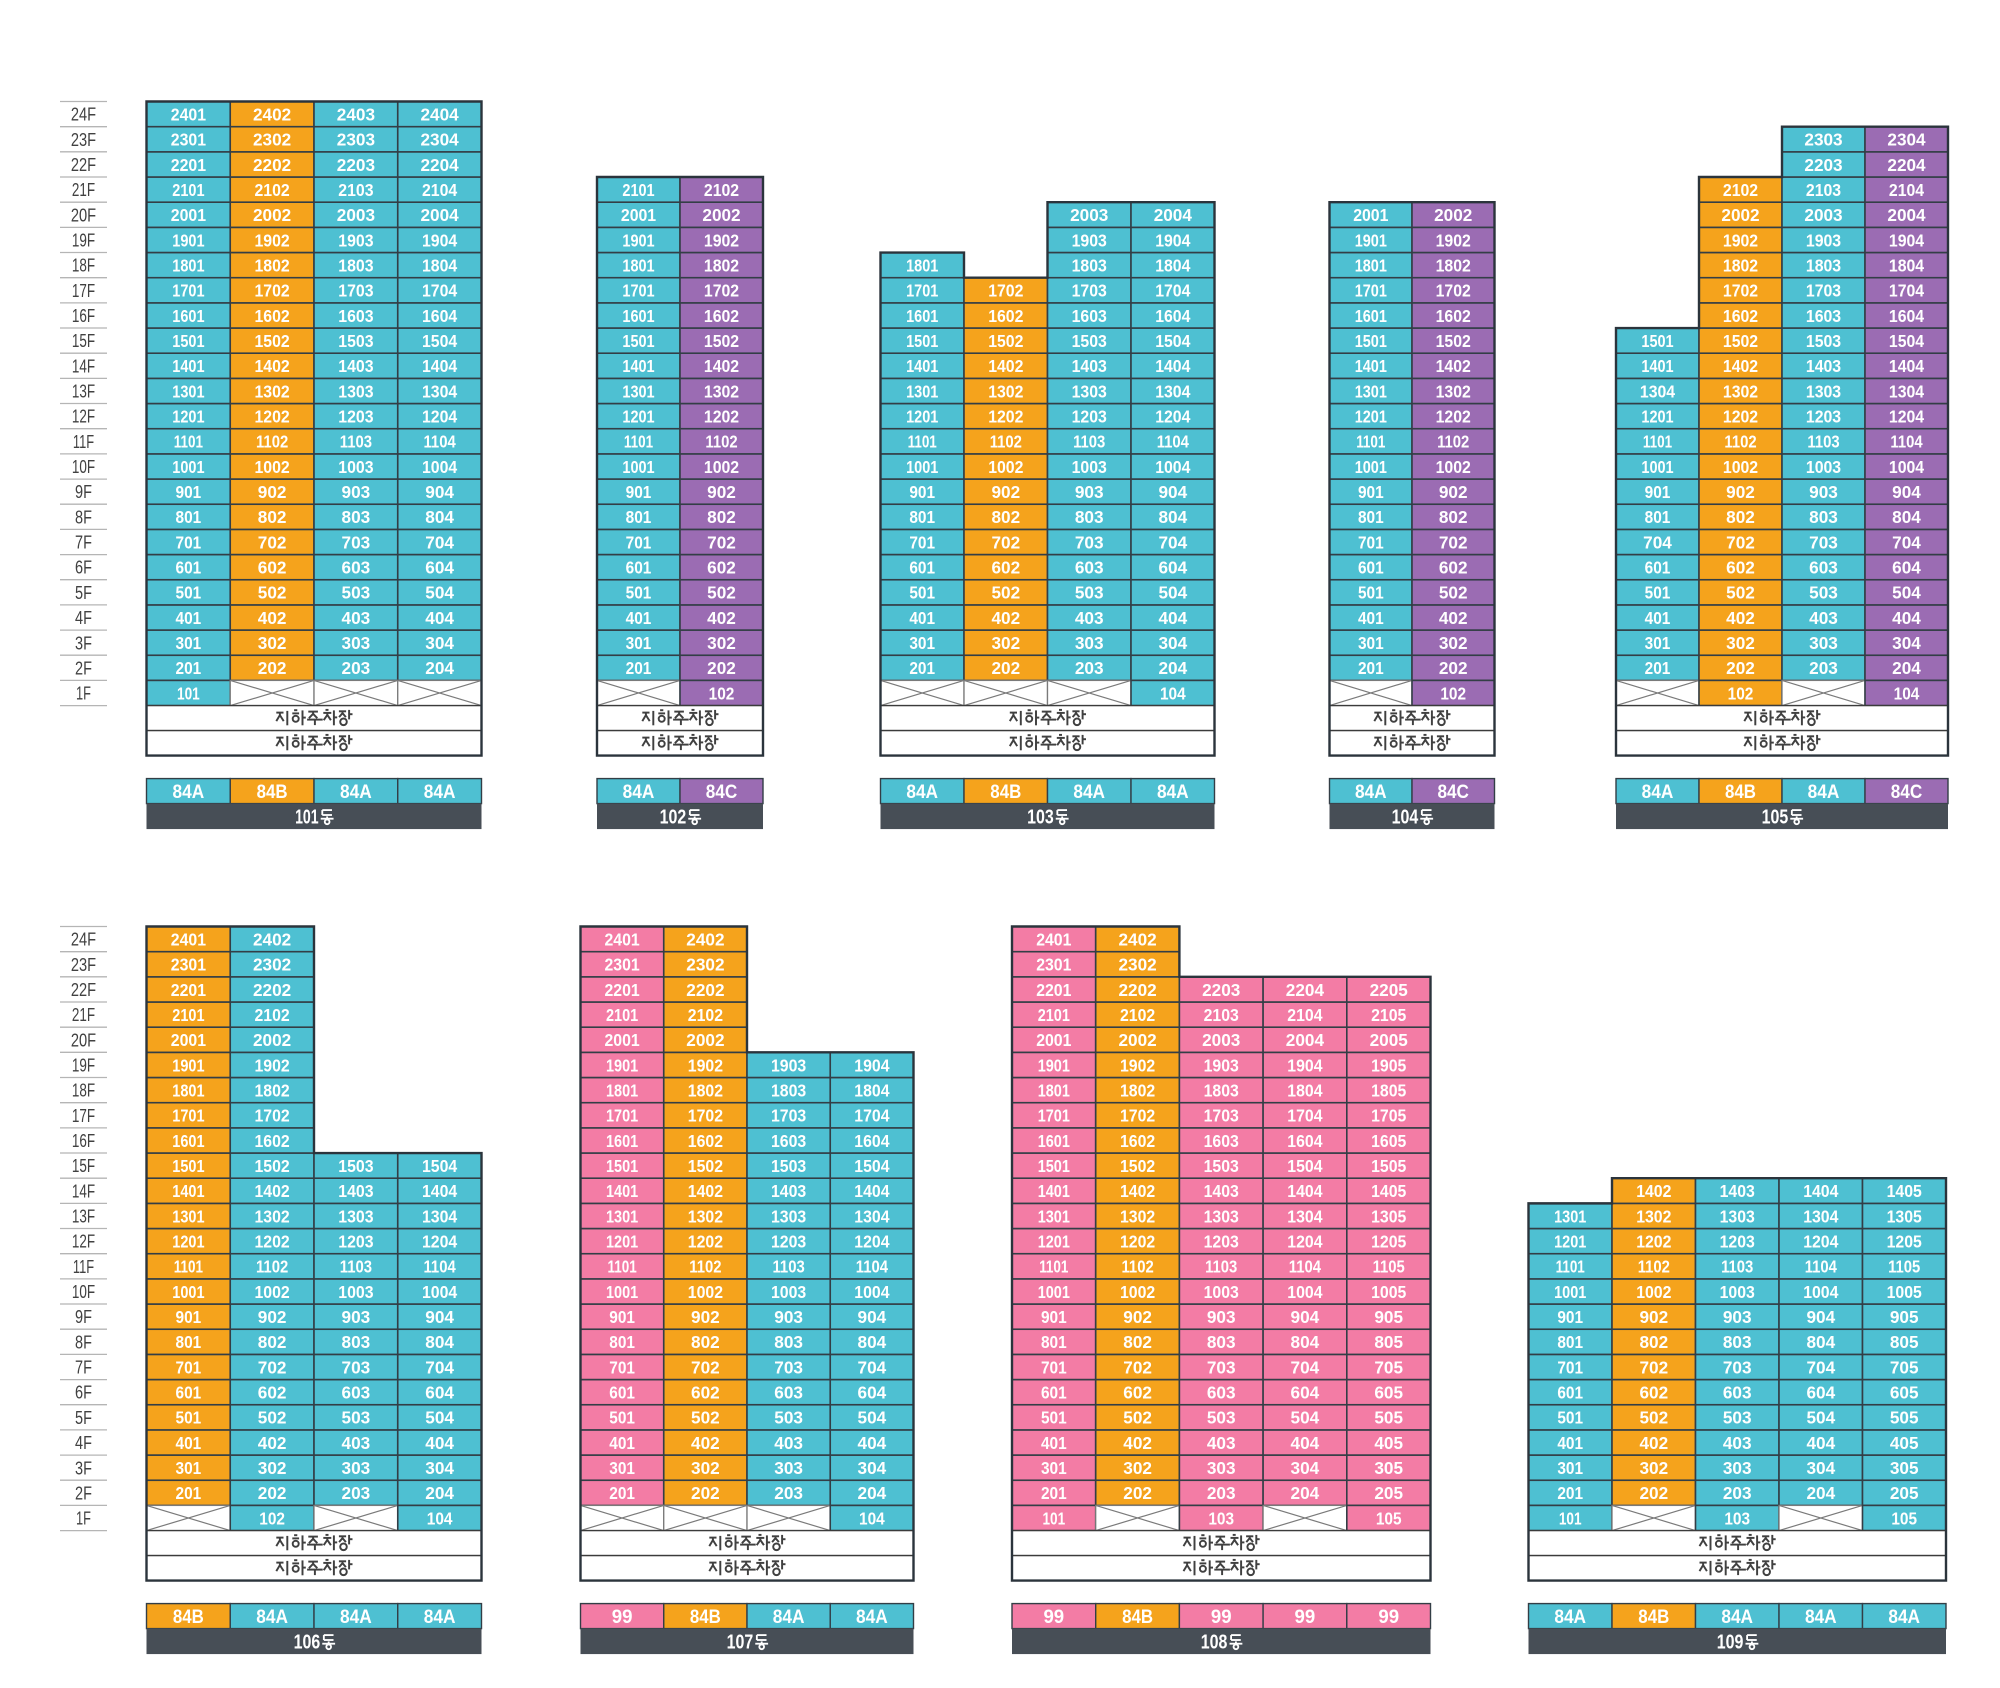  I want to click on svg-text: 2203, so click(1823, 165).